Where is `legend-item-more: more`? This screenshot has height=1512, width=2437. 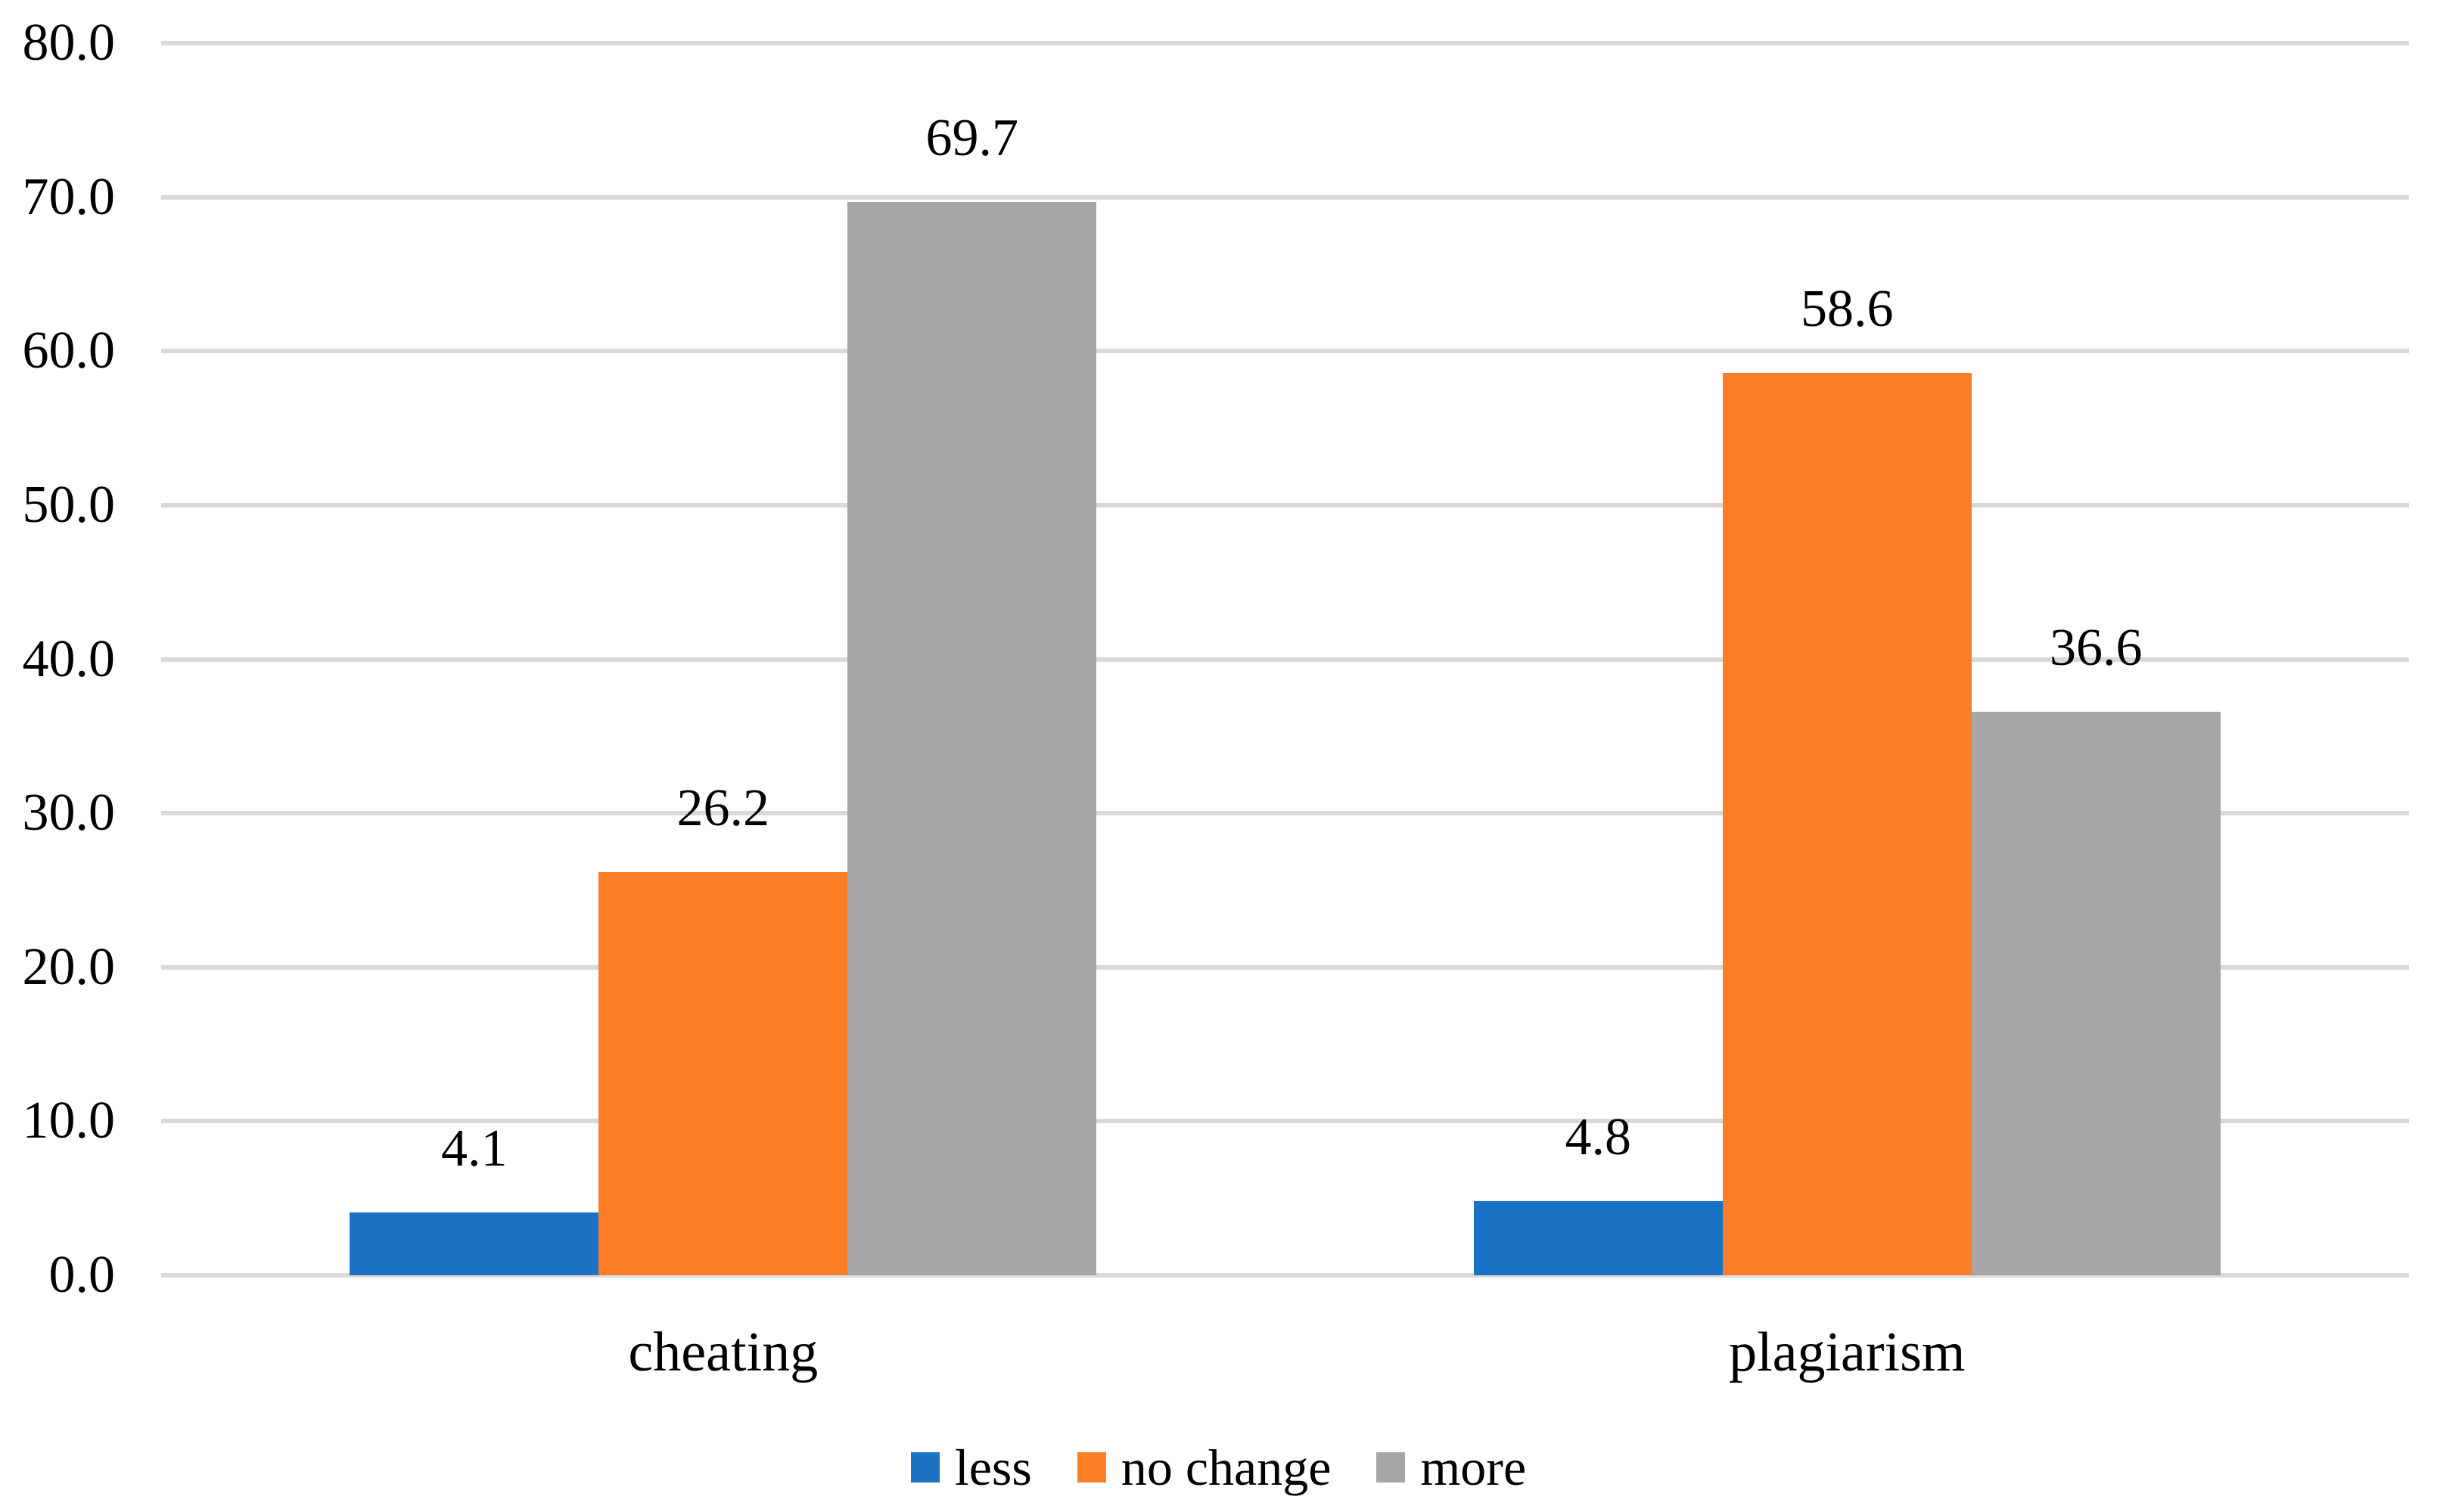
legend-item-more: more is located at coordinates (1451, 1467).